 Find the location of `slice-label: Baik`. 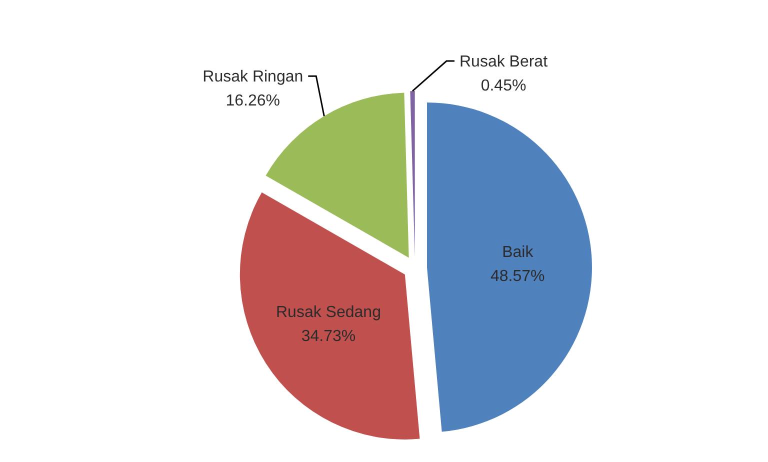

slice-label: Baik is located at coordinates (518, 252).